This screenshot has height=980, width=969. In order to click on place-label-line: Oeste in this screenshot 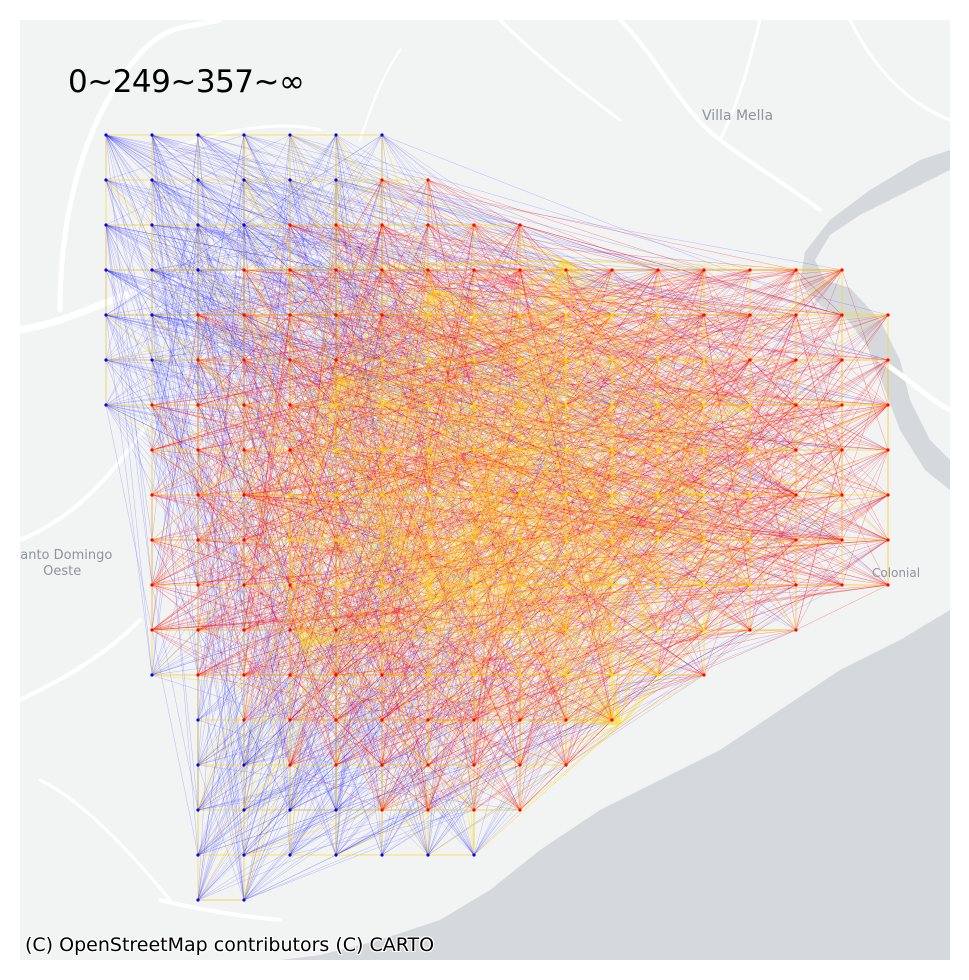, I will do `click(62, 571)`.